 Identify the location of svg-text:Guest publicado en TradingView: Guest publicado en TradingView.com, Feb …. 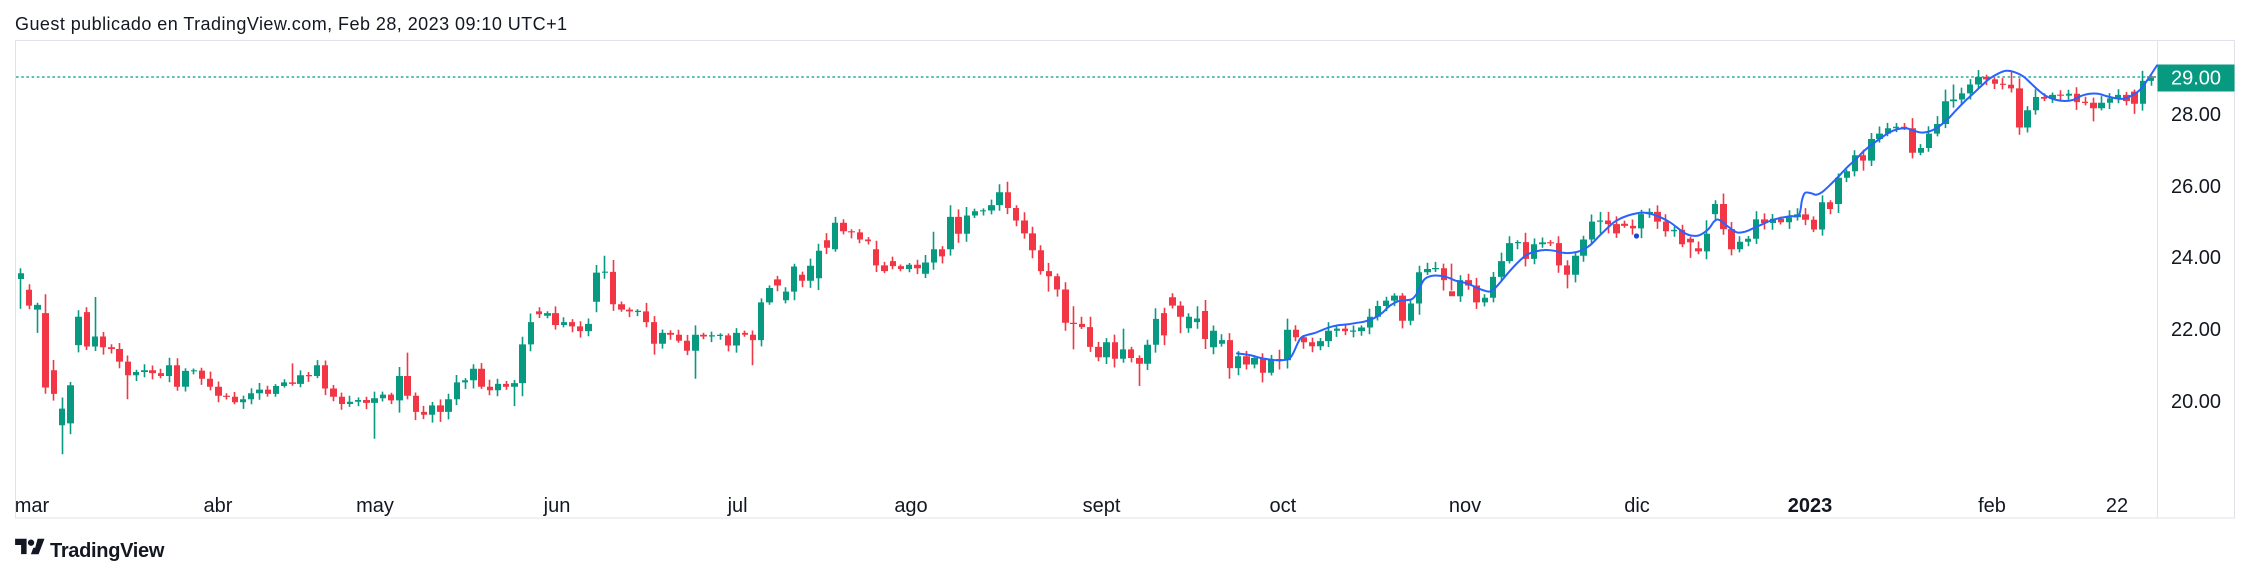
(291, 24).